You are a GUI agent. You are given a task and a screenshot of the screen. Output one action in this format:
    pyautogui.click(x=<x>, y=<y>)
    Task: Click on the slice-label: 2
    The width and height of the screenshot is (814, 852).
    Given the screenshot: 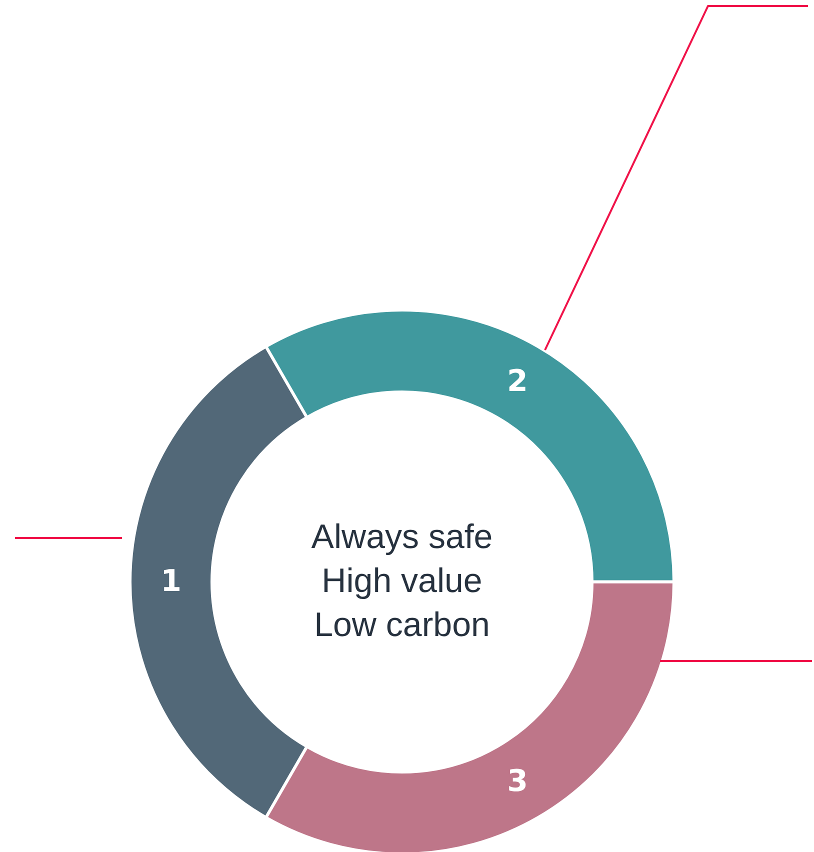 What is the action you would take?
    pyautogui.click(x=517, y=381)
    